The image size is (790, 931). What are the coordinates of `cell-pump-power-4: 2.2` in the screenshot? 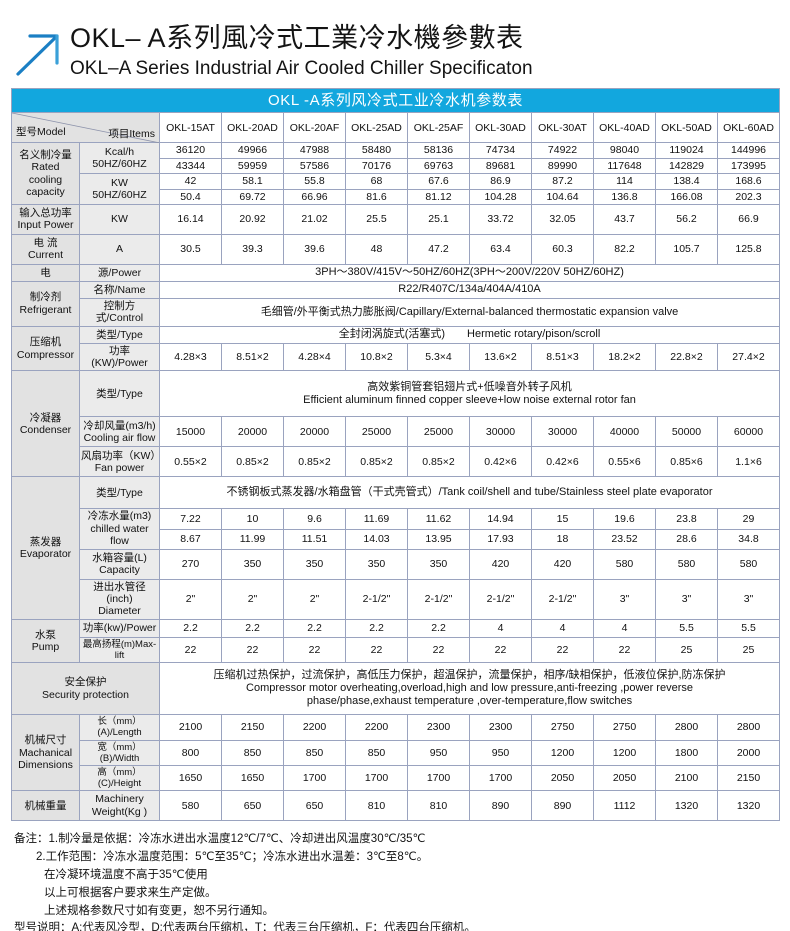 It's located at (438, 628).